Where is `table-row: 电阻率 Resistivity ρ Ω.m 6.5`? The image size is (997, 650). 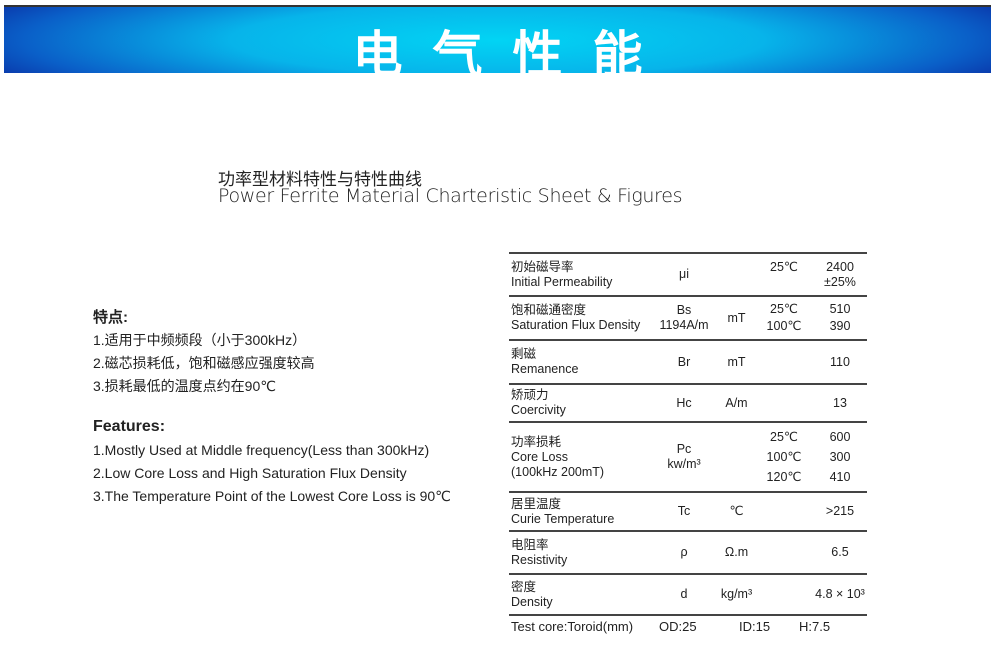
table-row: 电阻率 Resistivity ρ Ω.m 6.5 is located at coordinates (688, 551).